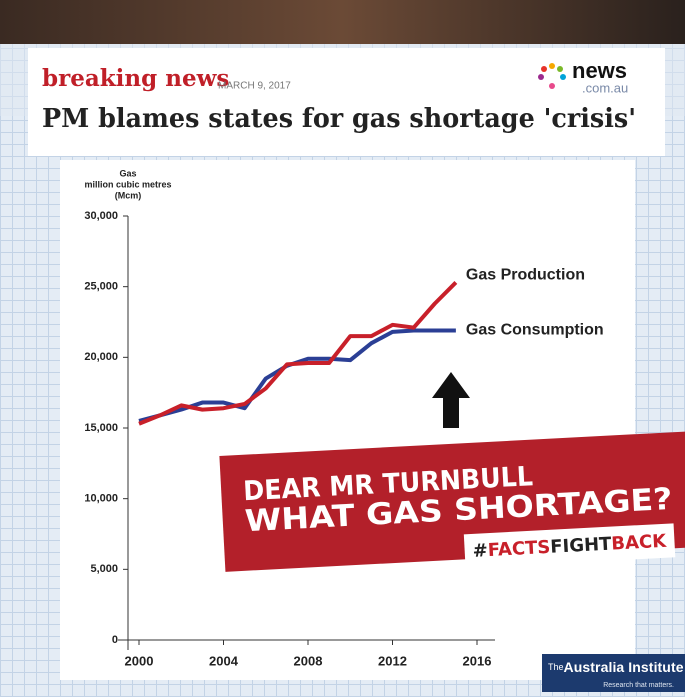 This screenshot has width=685, height=697. I want to click on arrow, so click(451, 400).